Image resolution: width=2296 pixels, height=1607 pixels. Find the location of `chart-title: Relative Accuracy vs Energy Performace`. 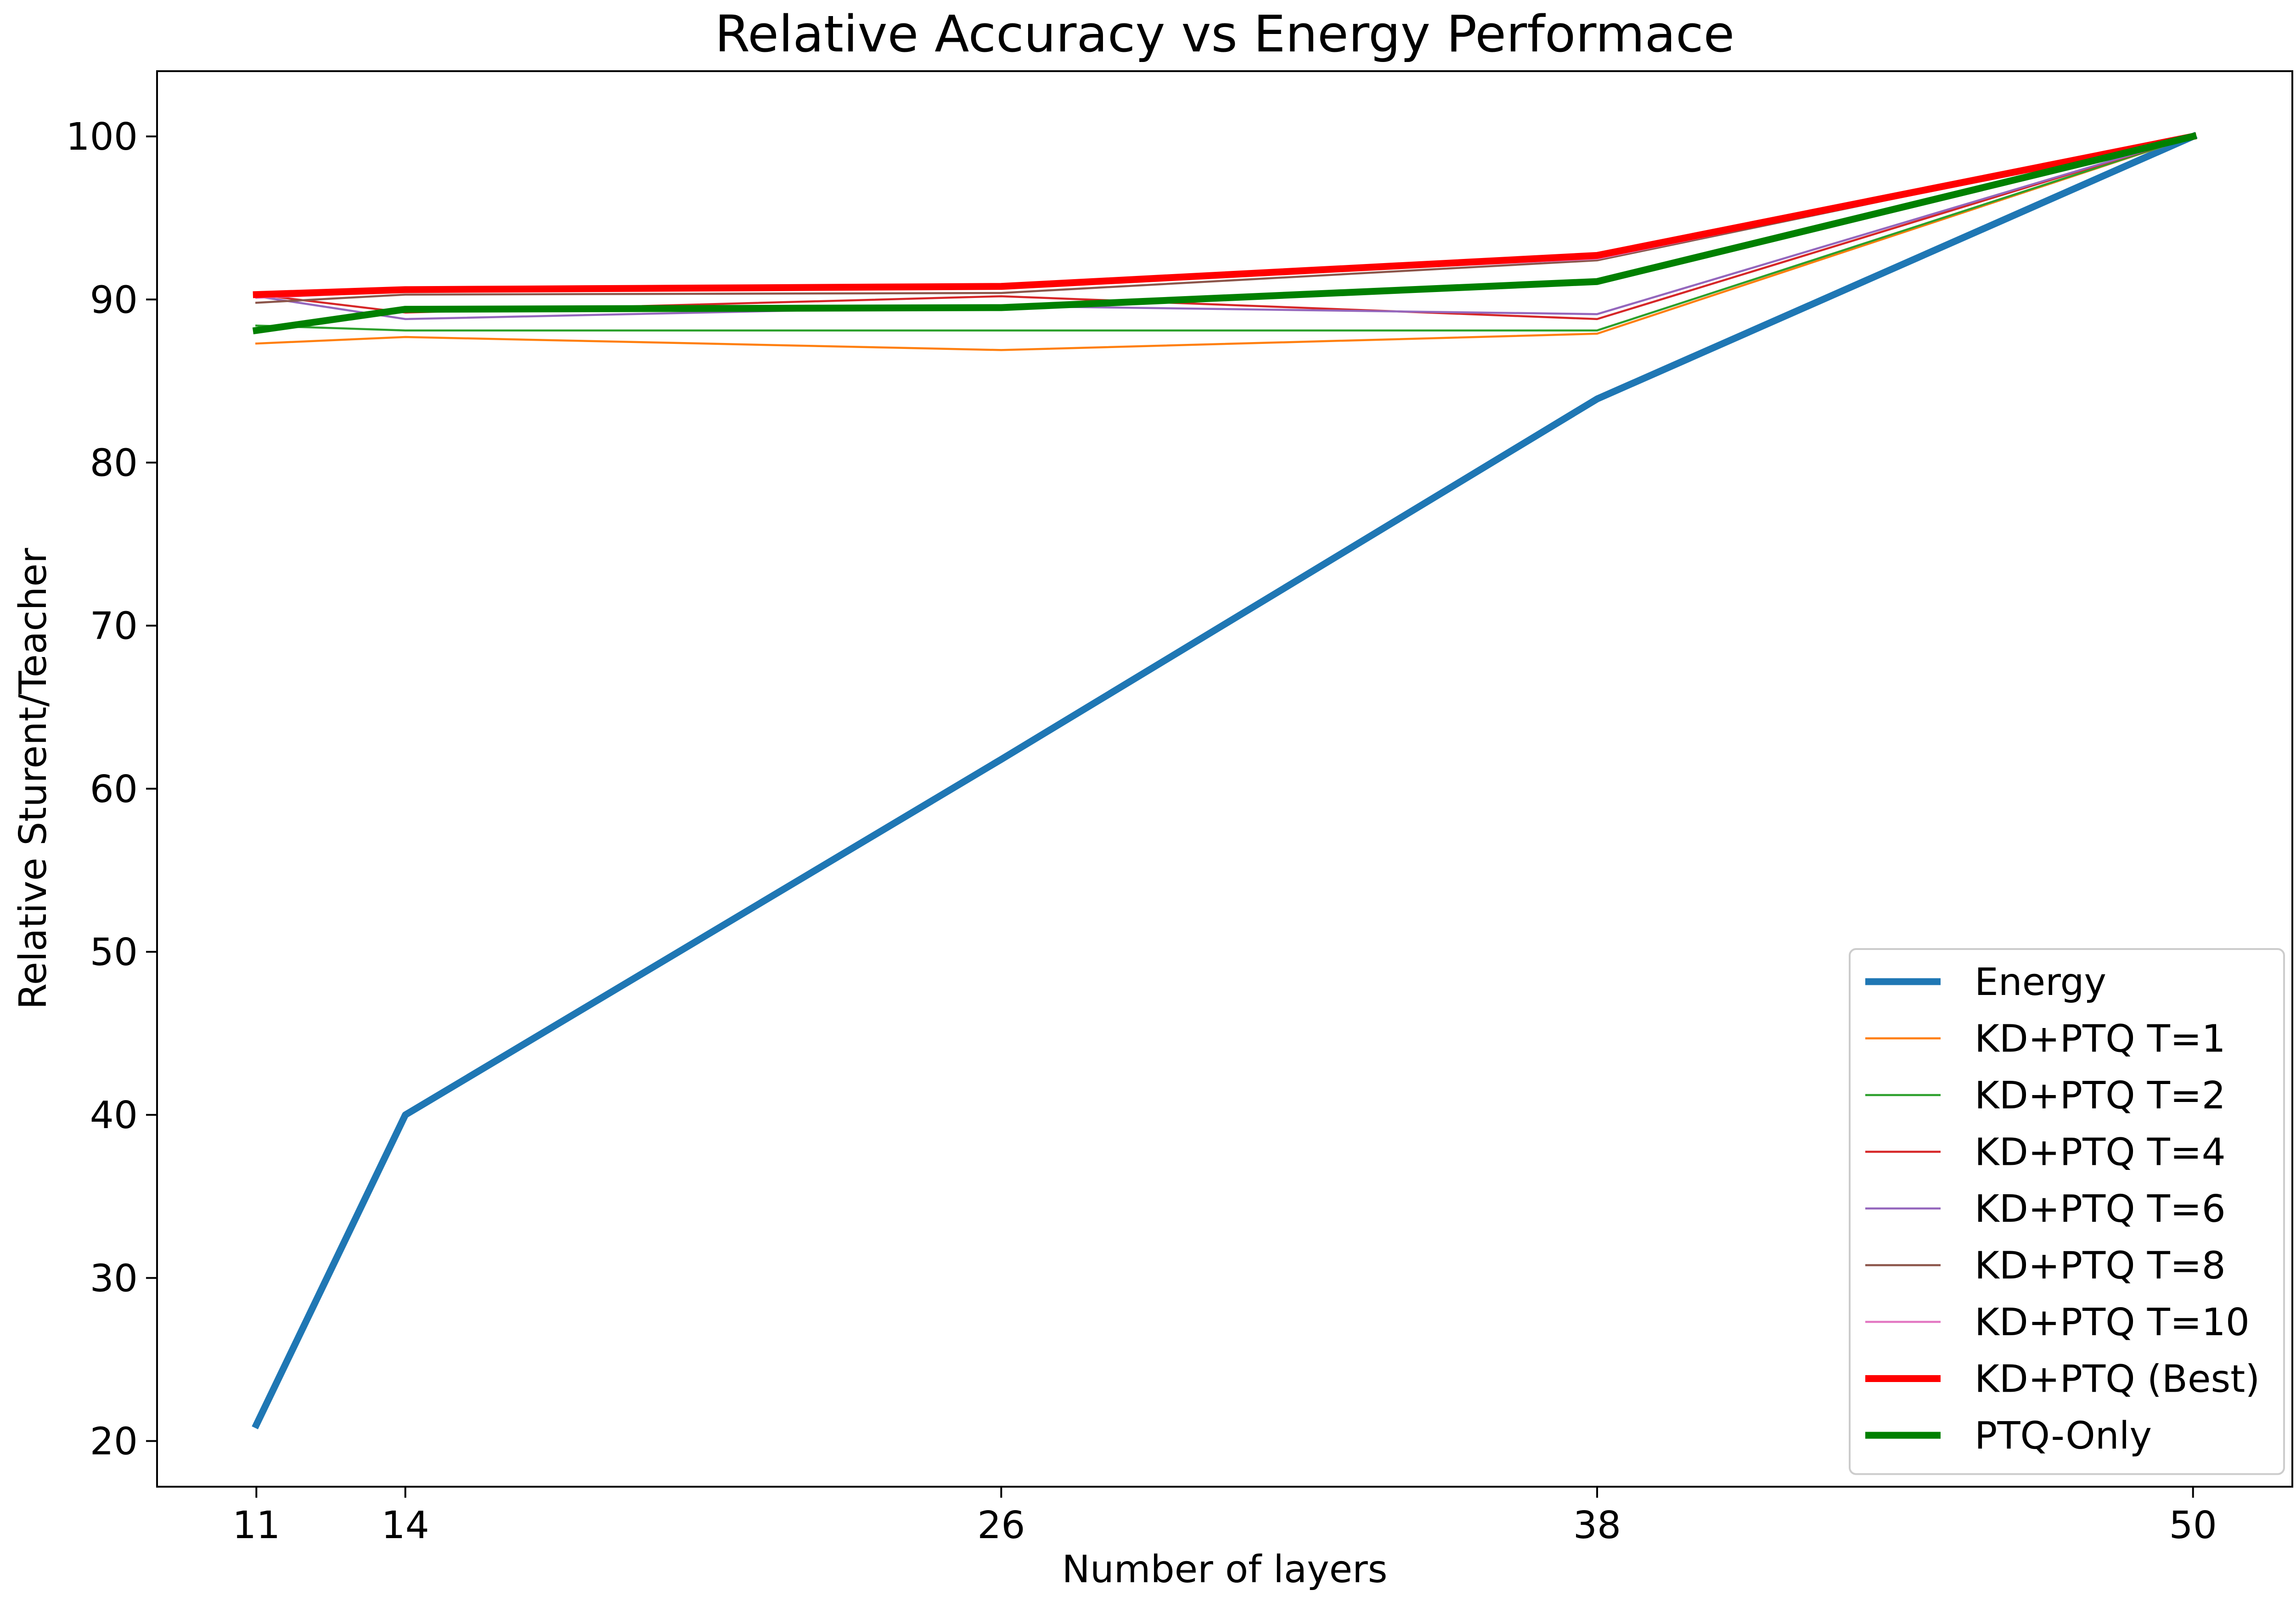

chart-title: Relative Accuracy vs Energy Performace is located at coordinates (1225, 34).